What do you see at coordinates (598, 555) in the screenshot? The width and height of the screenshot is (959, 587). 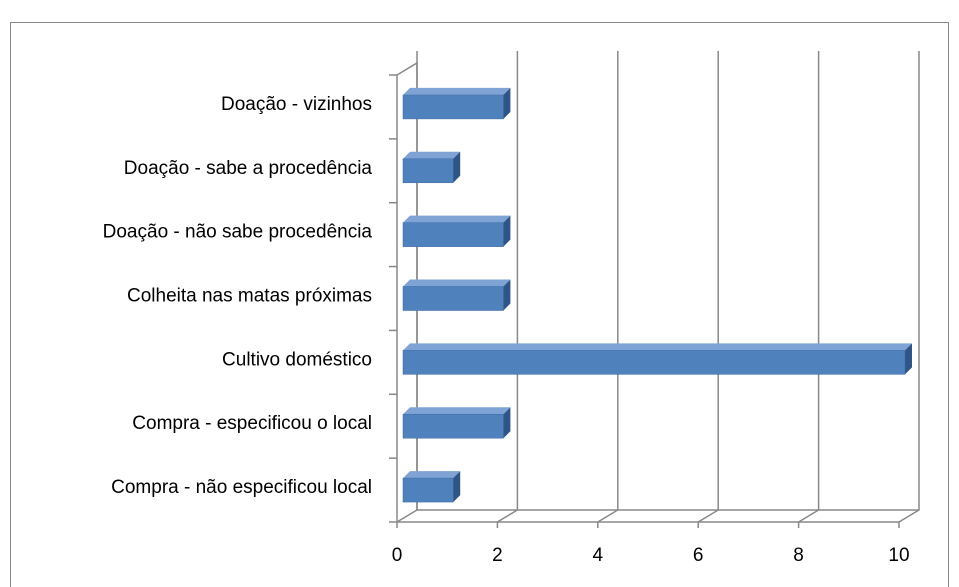 I see `x-tick-label: 4` at bounding box center [598, 555].